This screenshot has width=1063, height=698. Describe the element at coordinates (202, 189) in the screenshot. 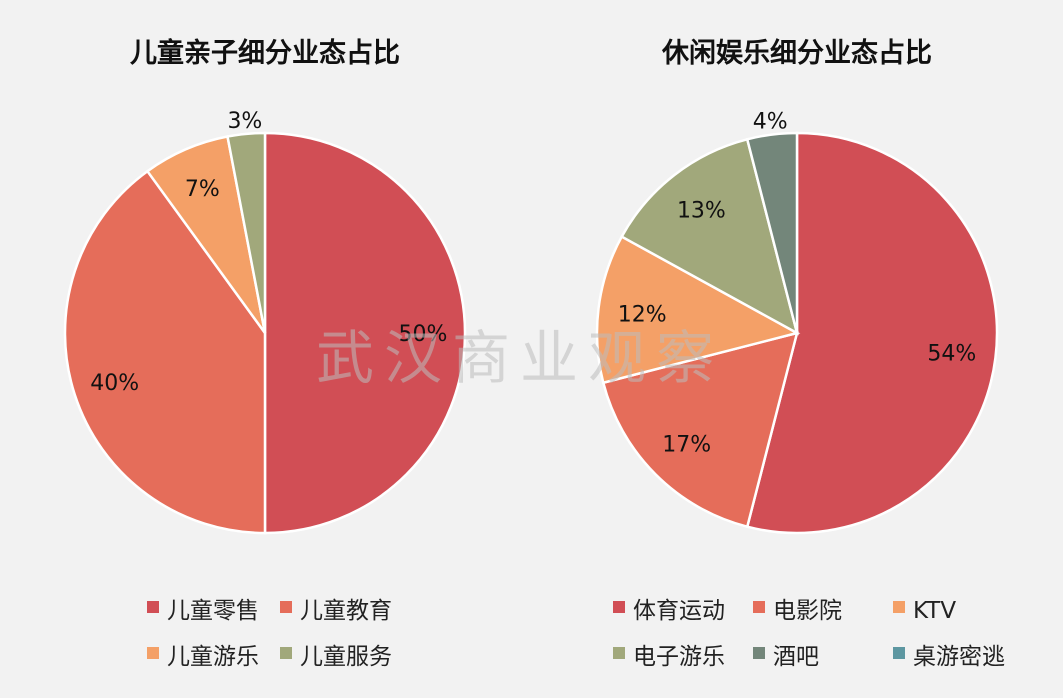

I see `pie-data-label-3: 7%` at that location.